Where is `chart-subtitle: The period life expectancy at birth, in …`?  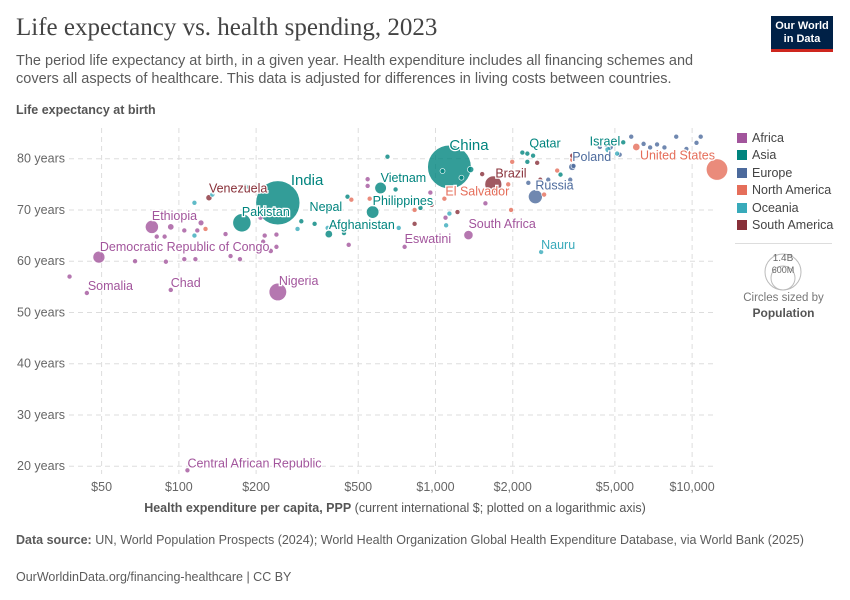 chart-subtitle: The period life expectancy at birth, in … is located at coordinates (355, 70).